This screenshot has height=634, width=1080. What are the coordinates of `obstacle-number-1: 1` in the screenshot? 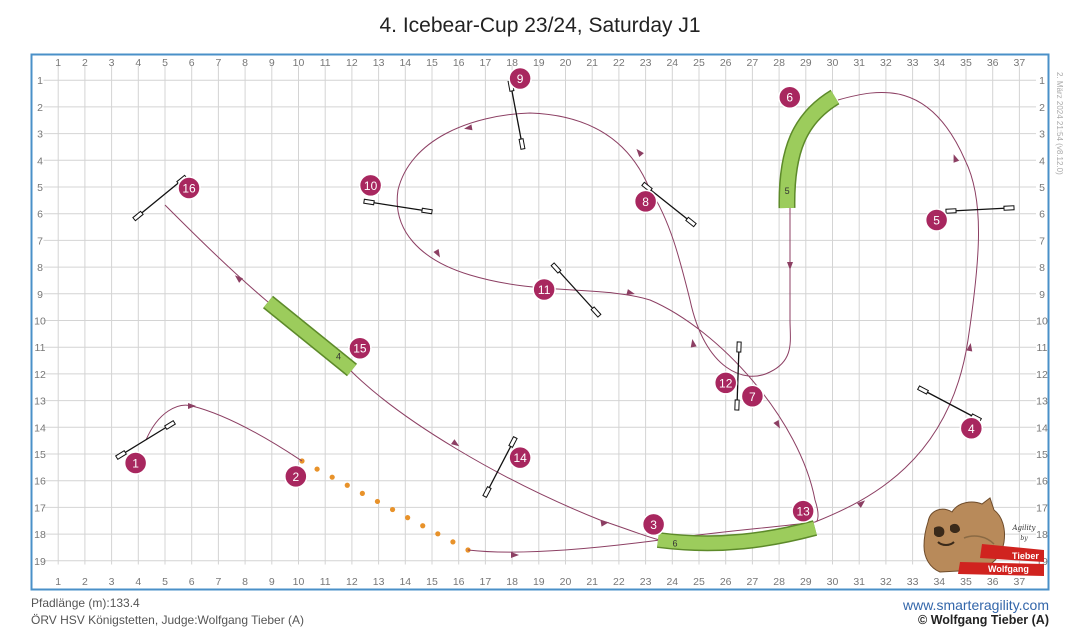 It's located at (135, 463).